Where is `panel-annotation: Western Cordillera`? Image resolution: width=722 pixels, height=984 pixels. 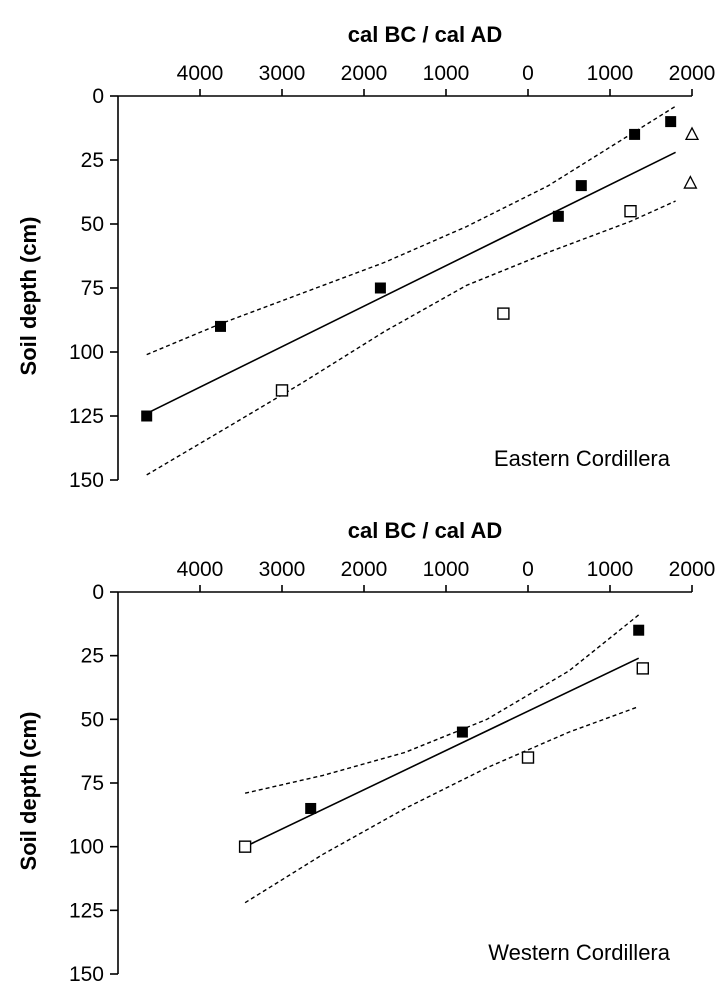
panel-annotation: Western Cordillera is located at coordinates (579, 952).